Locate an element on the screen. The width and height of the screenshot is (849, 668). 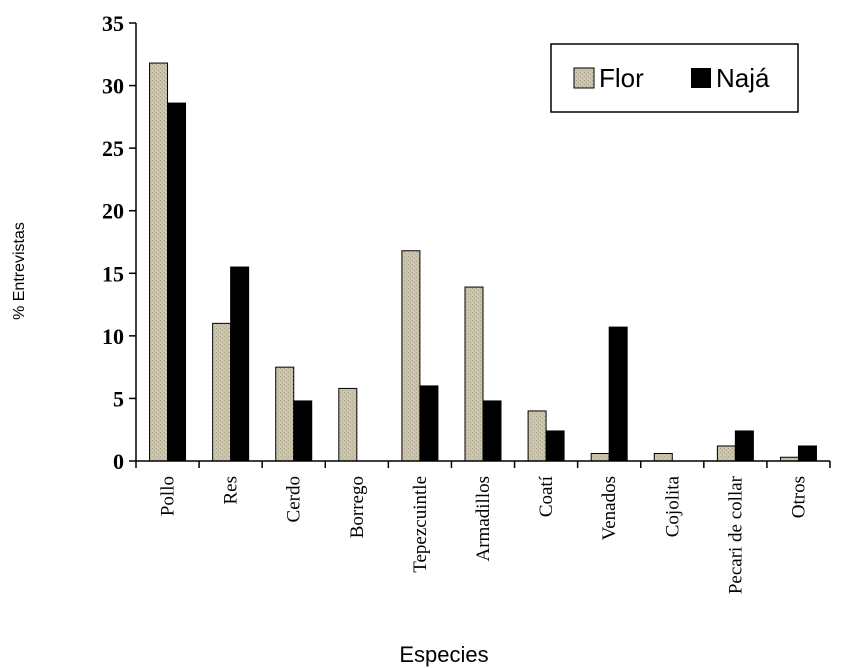
y-tick-label: 30 is located at coordinates (113, 86).